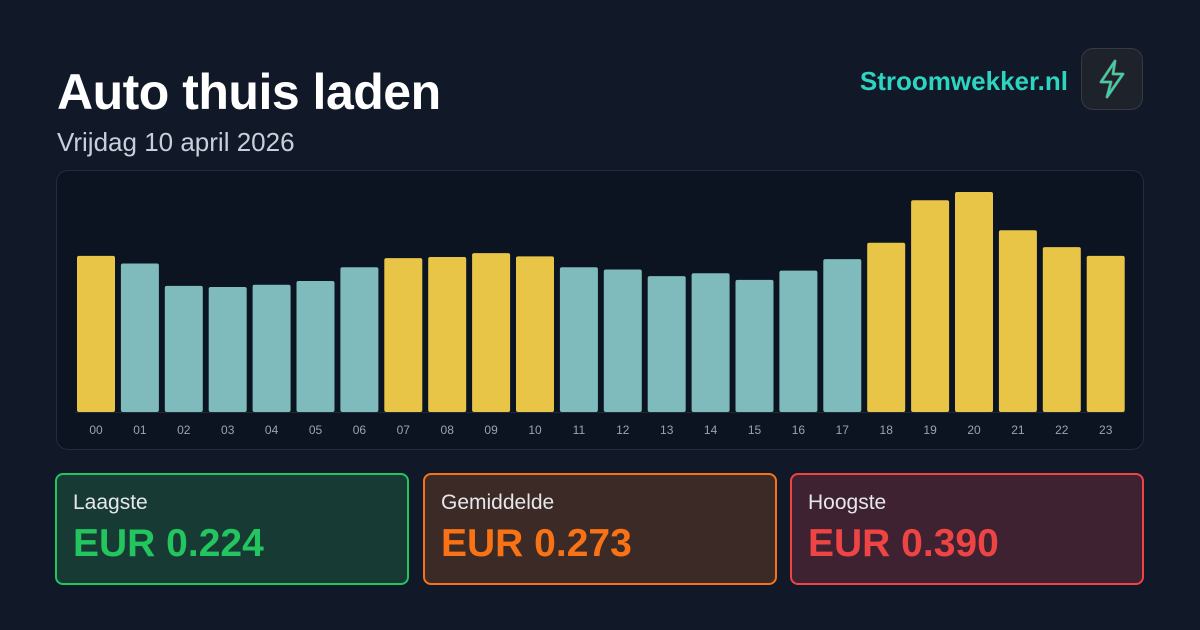 This screenshot has width=1200, height=630. What do you see at coordinates (168, 543) in the screenshot?
I see `lowest-price-value: EUR 0.224` at bounding box center [168, 543].